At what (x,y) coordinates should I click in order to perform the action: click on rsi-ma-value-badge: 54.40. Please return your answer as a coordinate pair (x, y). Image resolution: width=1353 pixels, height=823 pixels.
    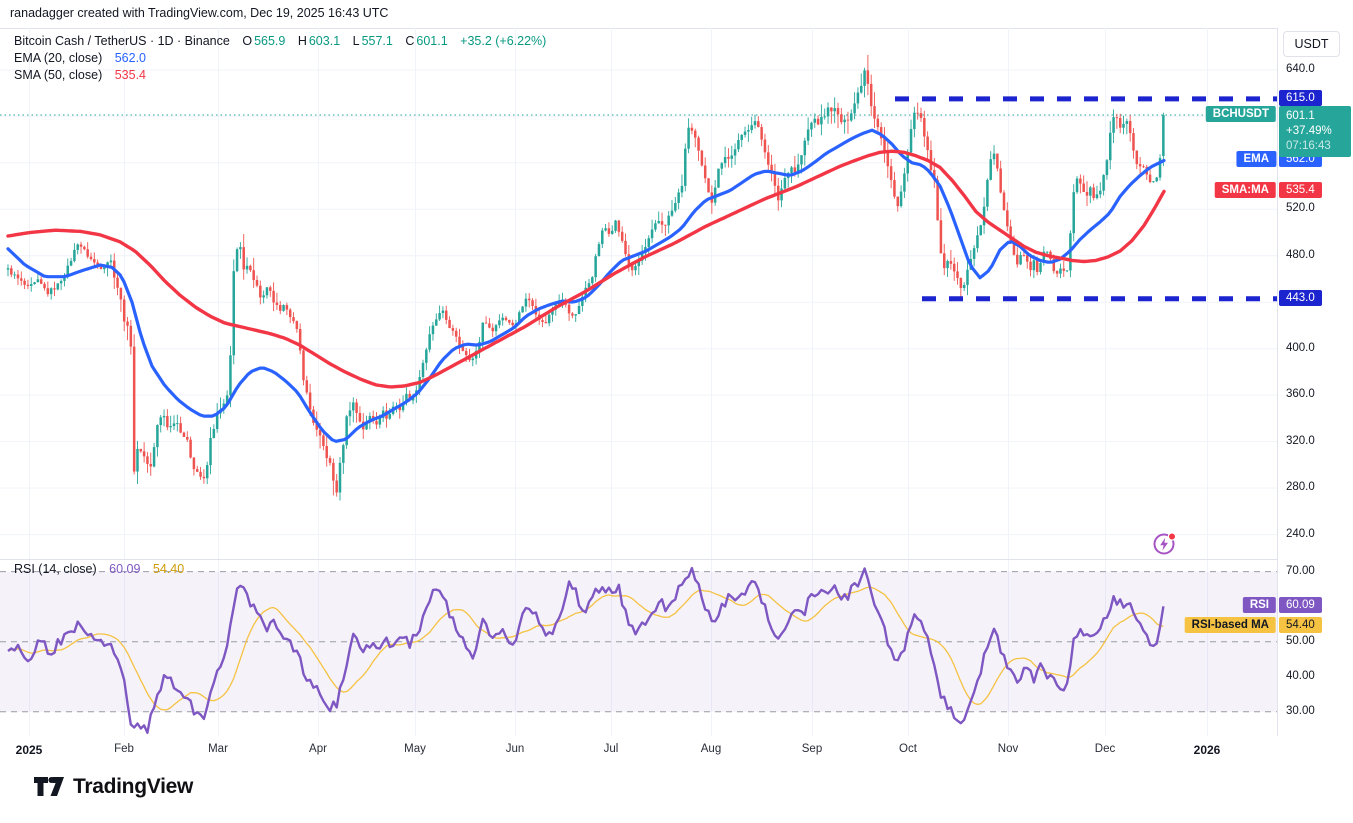
    Looking at the image, I should click on (1300, 625).